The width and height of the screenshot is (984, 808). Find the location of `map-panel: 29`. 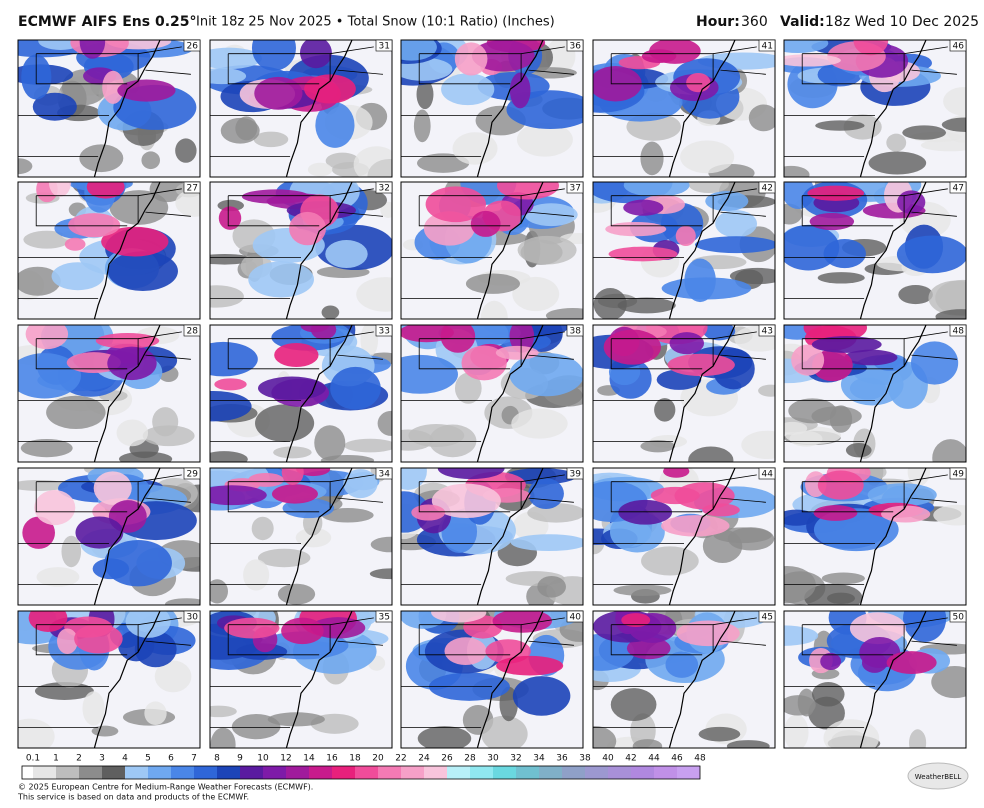

map-panel: 29 is located at coordinates (109, 536).